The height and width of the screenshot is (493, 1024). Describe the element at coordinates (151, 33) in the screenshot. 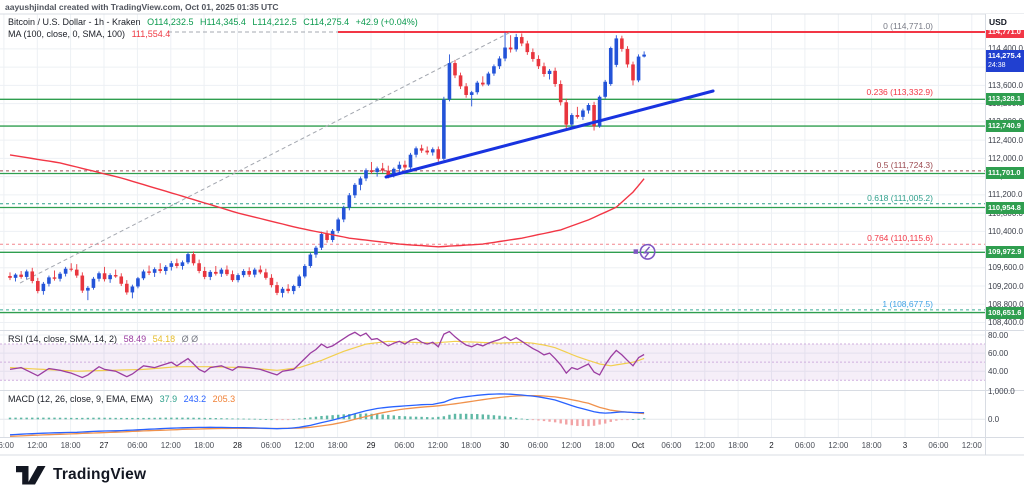

I see `ma-value: 111,554.4` at that location.